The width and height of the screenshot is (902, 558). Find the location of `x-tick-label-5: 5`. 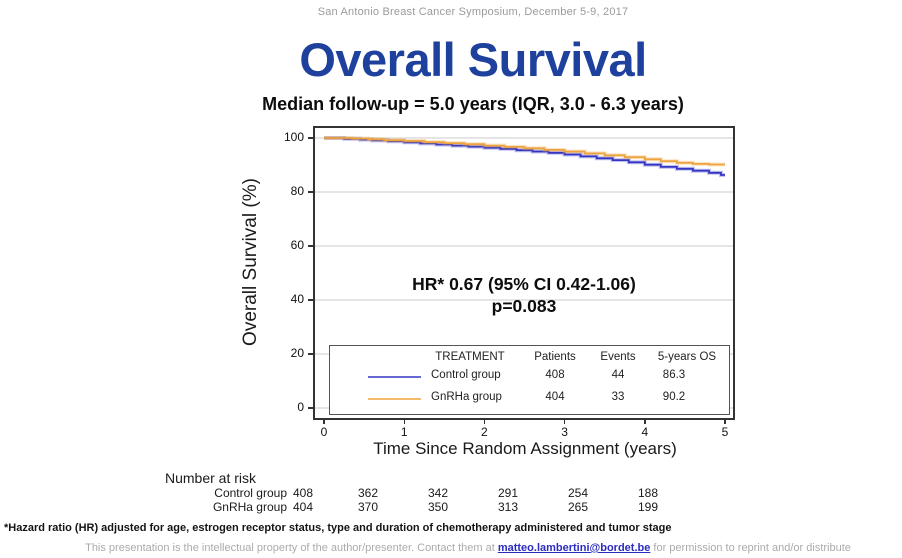

x-tick-label-5: 5 is located at coordinates (725, 432).